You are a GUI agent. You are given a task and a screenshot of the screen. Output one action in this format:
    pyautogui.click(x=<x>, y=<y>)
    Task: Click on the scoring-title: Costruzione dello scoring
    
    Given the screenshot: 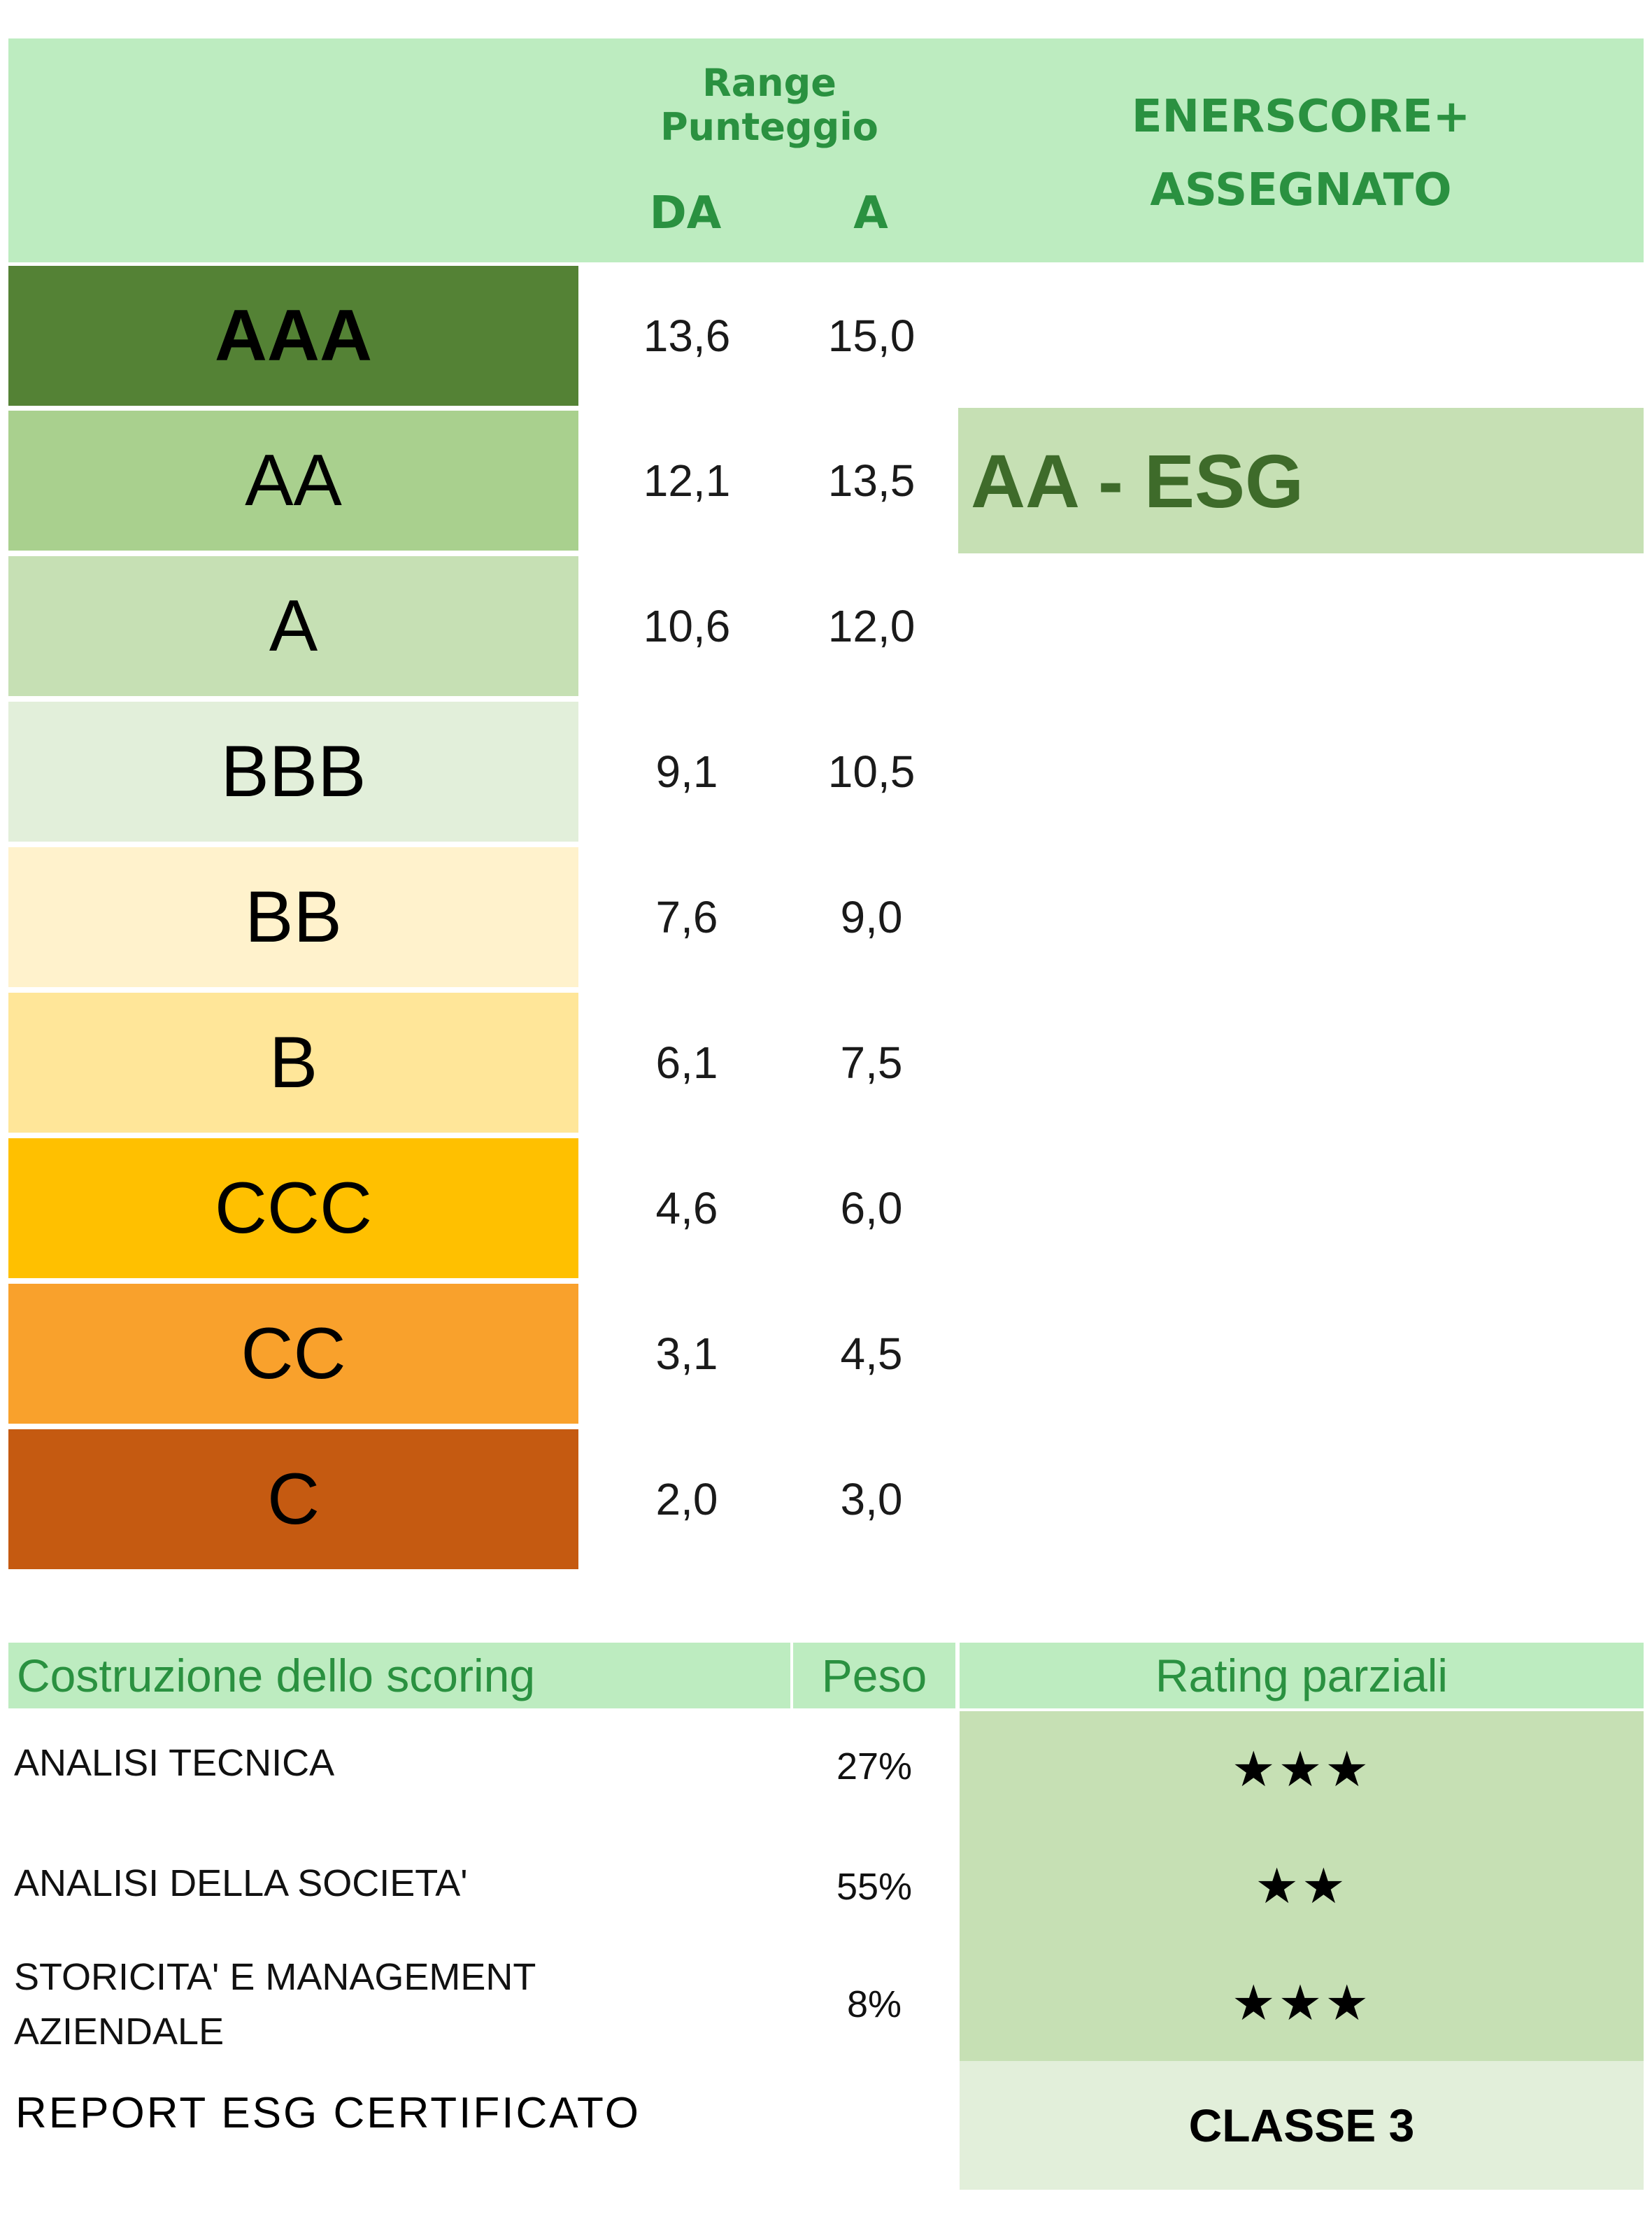 What is the action you would take?
    pyautogui.click(x=399, y=1675)
    